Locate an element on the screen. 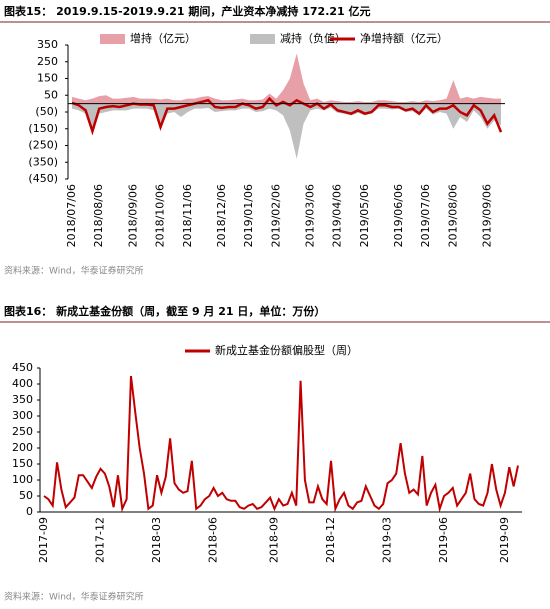  x-tick-label: 2019/08/06 is located at coordinates (452, 215).